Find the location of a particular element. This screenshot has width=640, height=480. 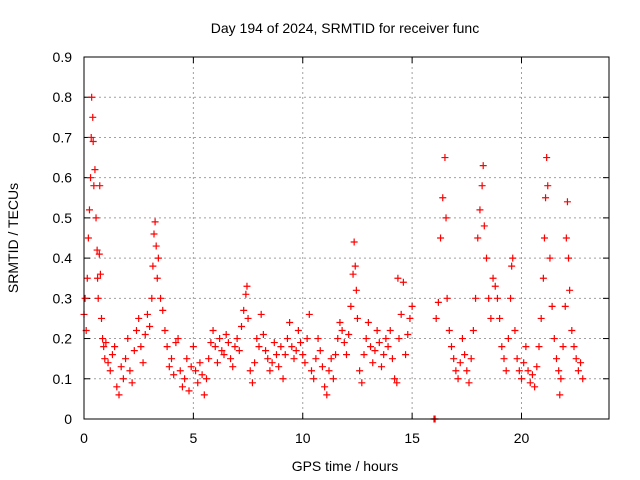

x-tick-label: 20 is located at coordinates (522, 438).